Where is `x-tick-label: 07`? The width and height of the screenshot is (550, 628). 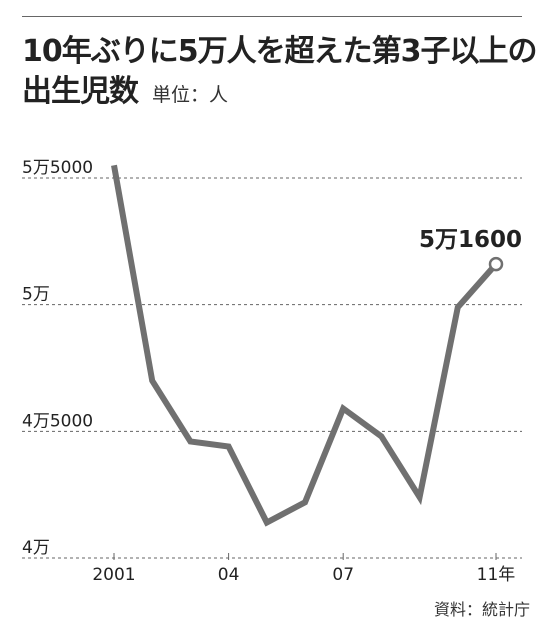
x-tick-label: 07 is located at coordinates (343, 575).